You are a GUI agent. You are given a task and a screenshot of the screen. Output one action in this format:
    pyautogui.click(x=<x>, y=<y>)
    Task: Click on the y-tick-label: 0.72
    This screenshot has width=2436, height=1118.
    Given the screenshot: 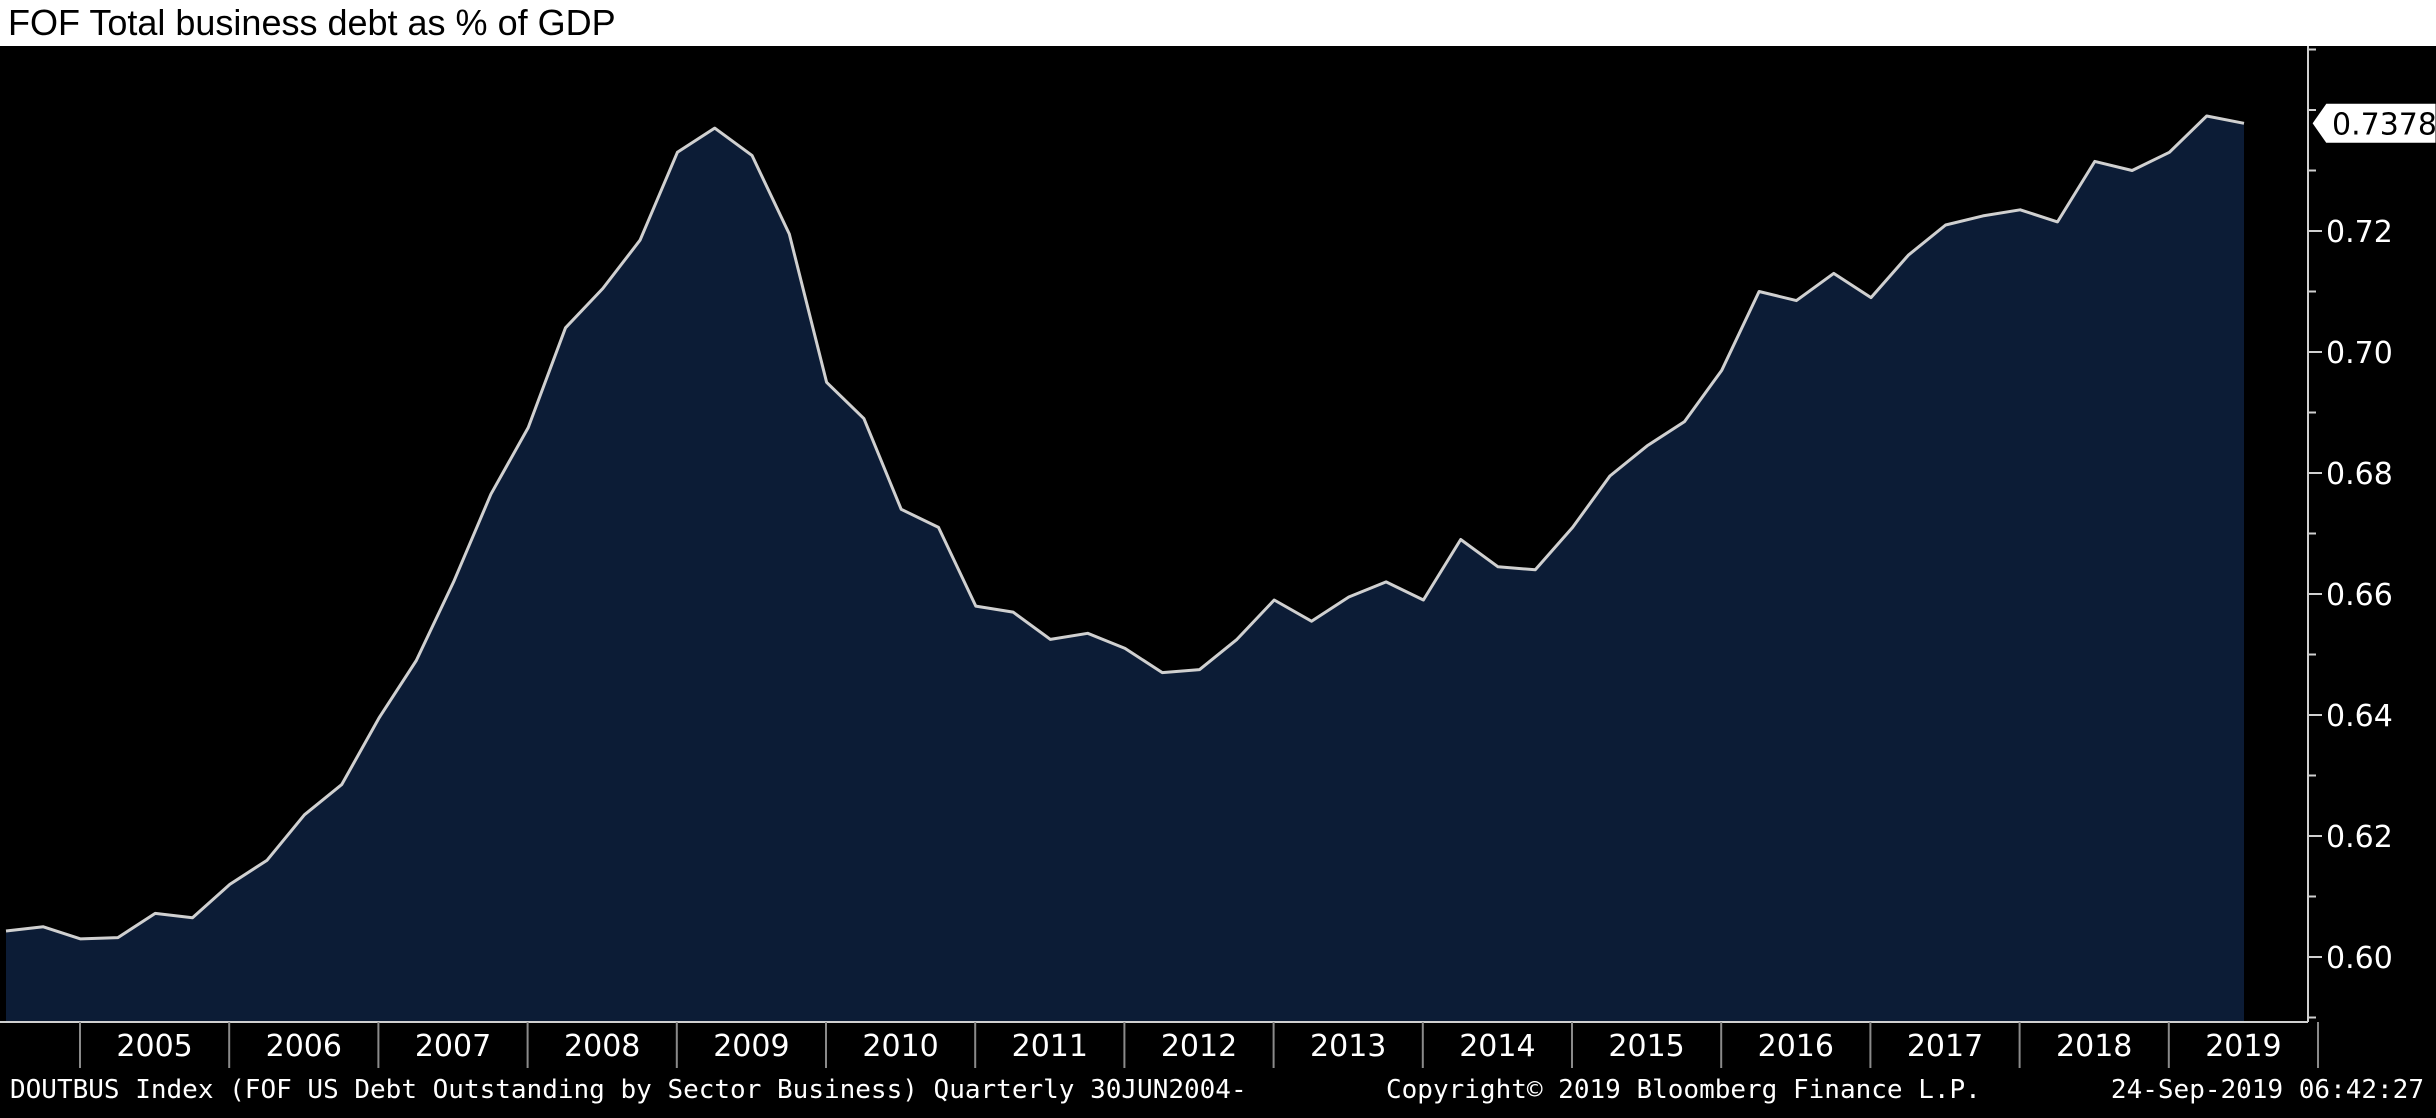 What is the action you would take?
    pyautogui.click(x=2359, y=232)
    